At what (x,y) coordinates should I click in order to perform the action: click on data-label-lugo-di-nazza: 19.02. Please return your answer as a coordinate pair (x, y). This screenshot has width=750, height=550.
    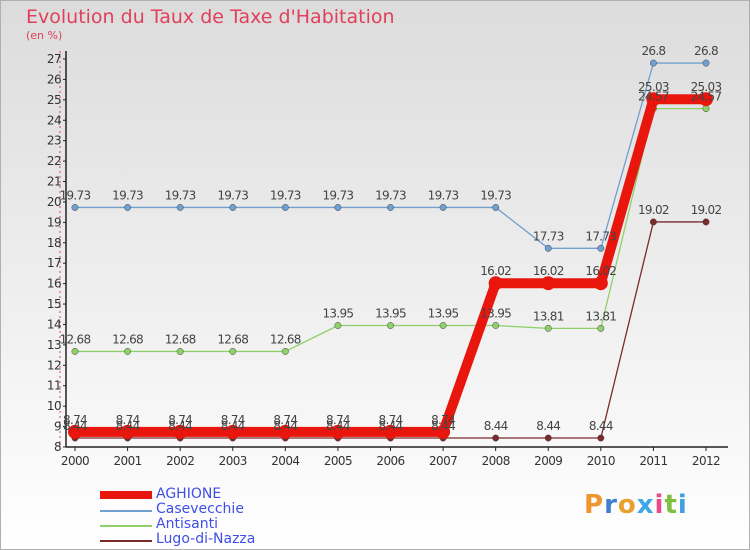
    Looking at the image, I should click on (653, 210).